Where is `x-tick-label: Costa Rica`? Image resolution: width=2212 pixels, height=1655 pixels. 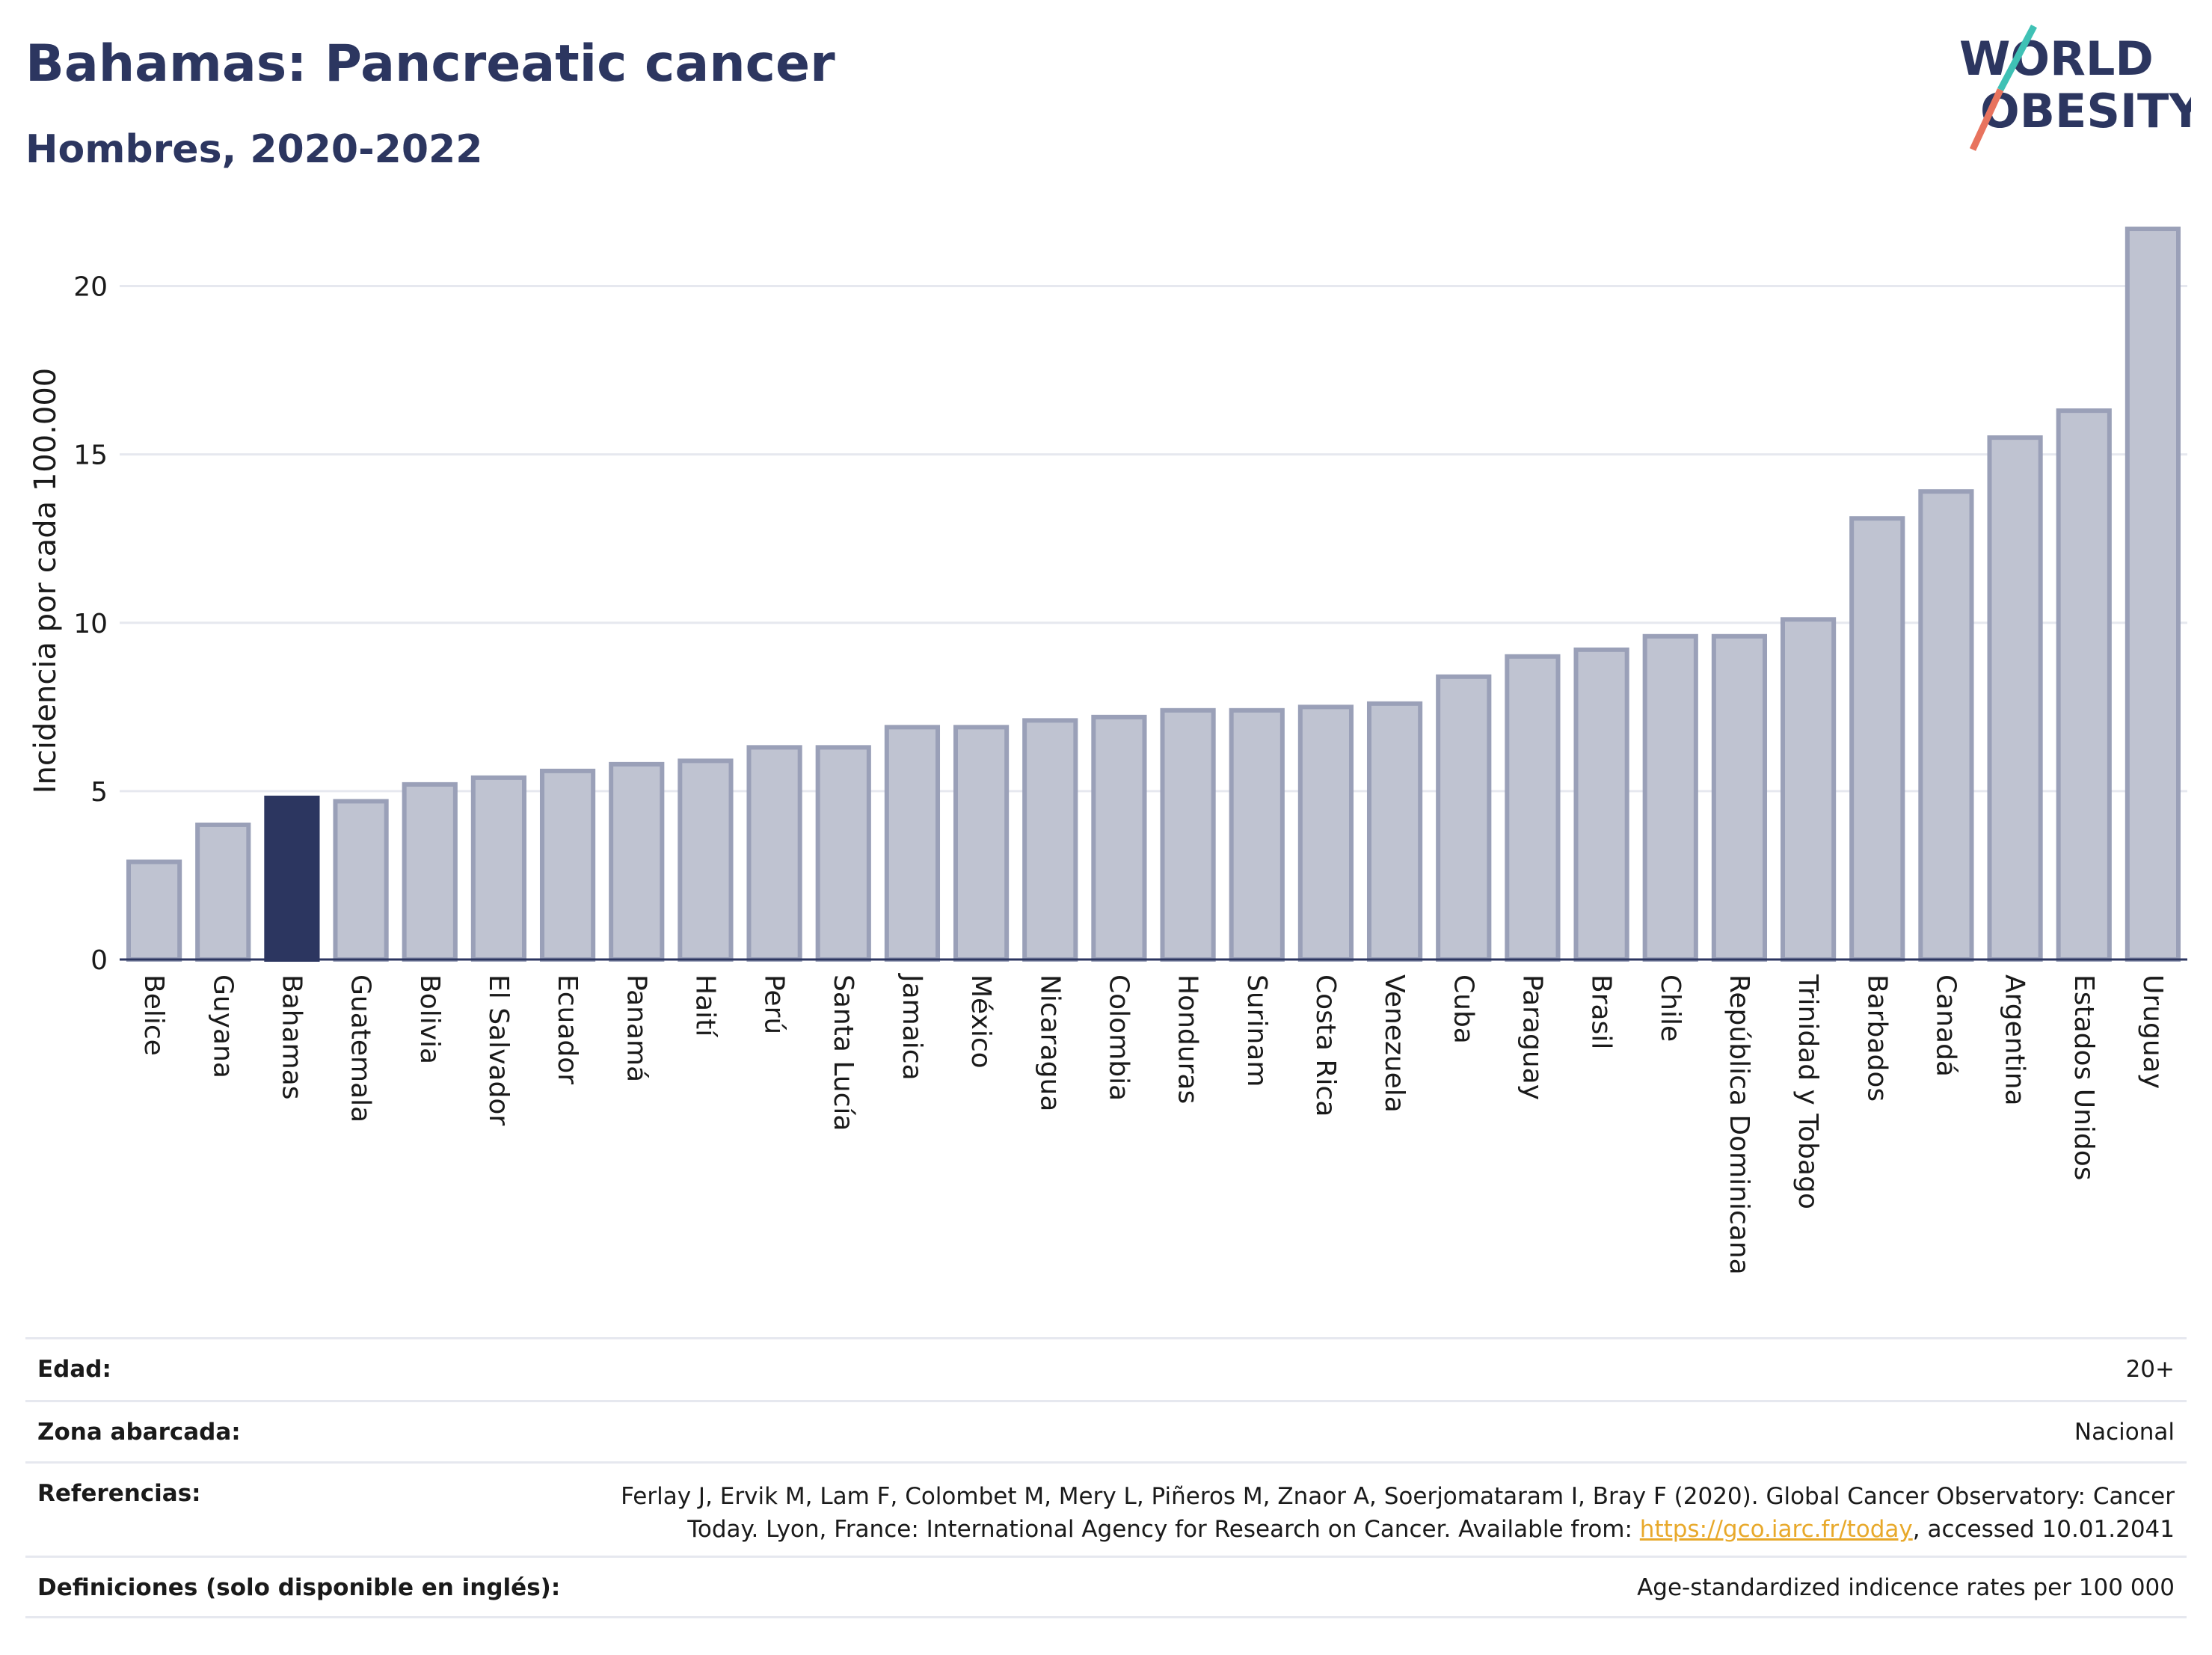 x-tick-label: Costa Rica is located at coordinates (1325, 1045).